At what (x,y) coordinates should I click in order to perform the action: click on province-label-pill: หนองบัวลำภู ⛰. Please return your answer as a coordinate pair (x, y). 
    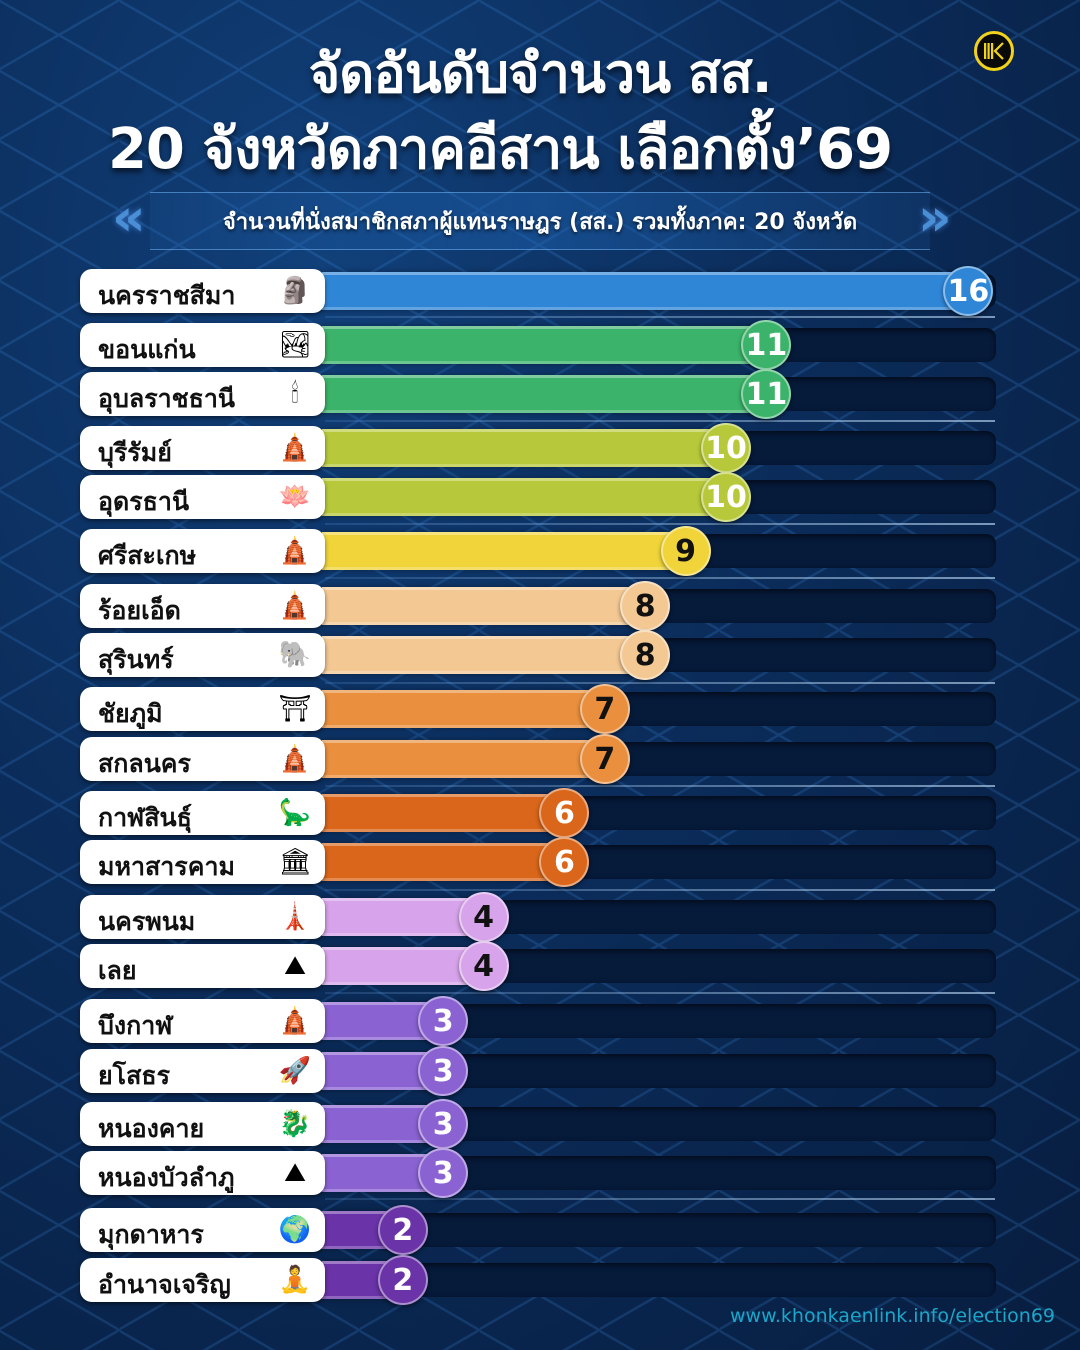
    Looking at the image, I should click on (202, 1173).